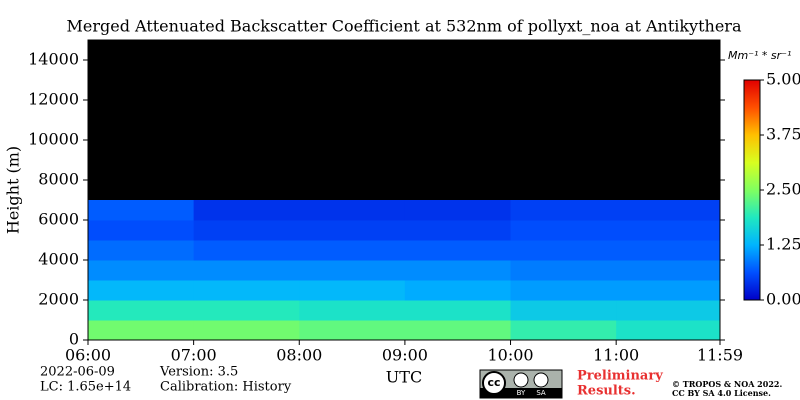 The image size is (800, 400). Describe the element at coordinates (541, 380) in the screenshot. I see `logo-sa-icon` at that location.